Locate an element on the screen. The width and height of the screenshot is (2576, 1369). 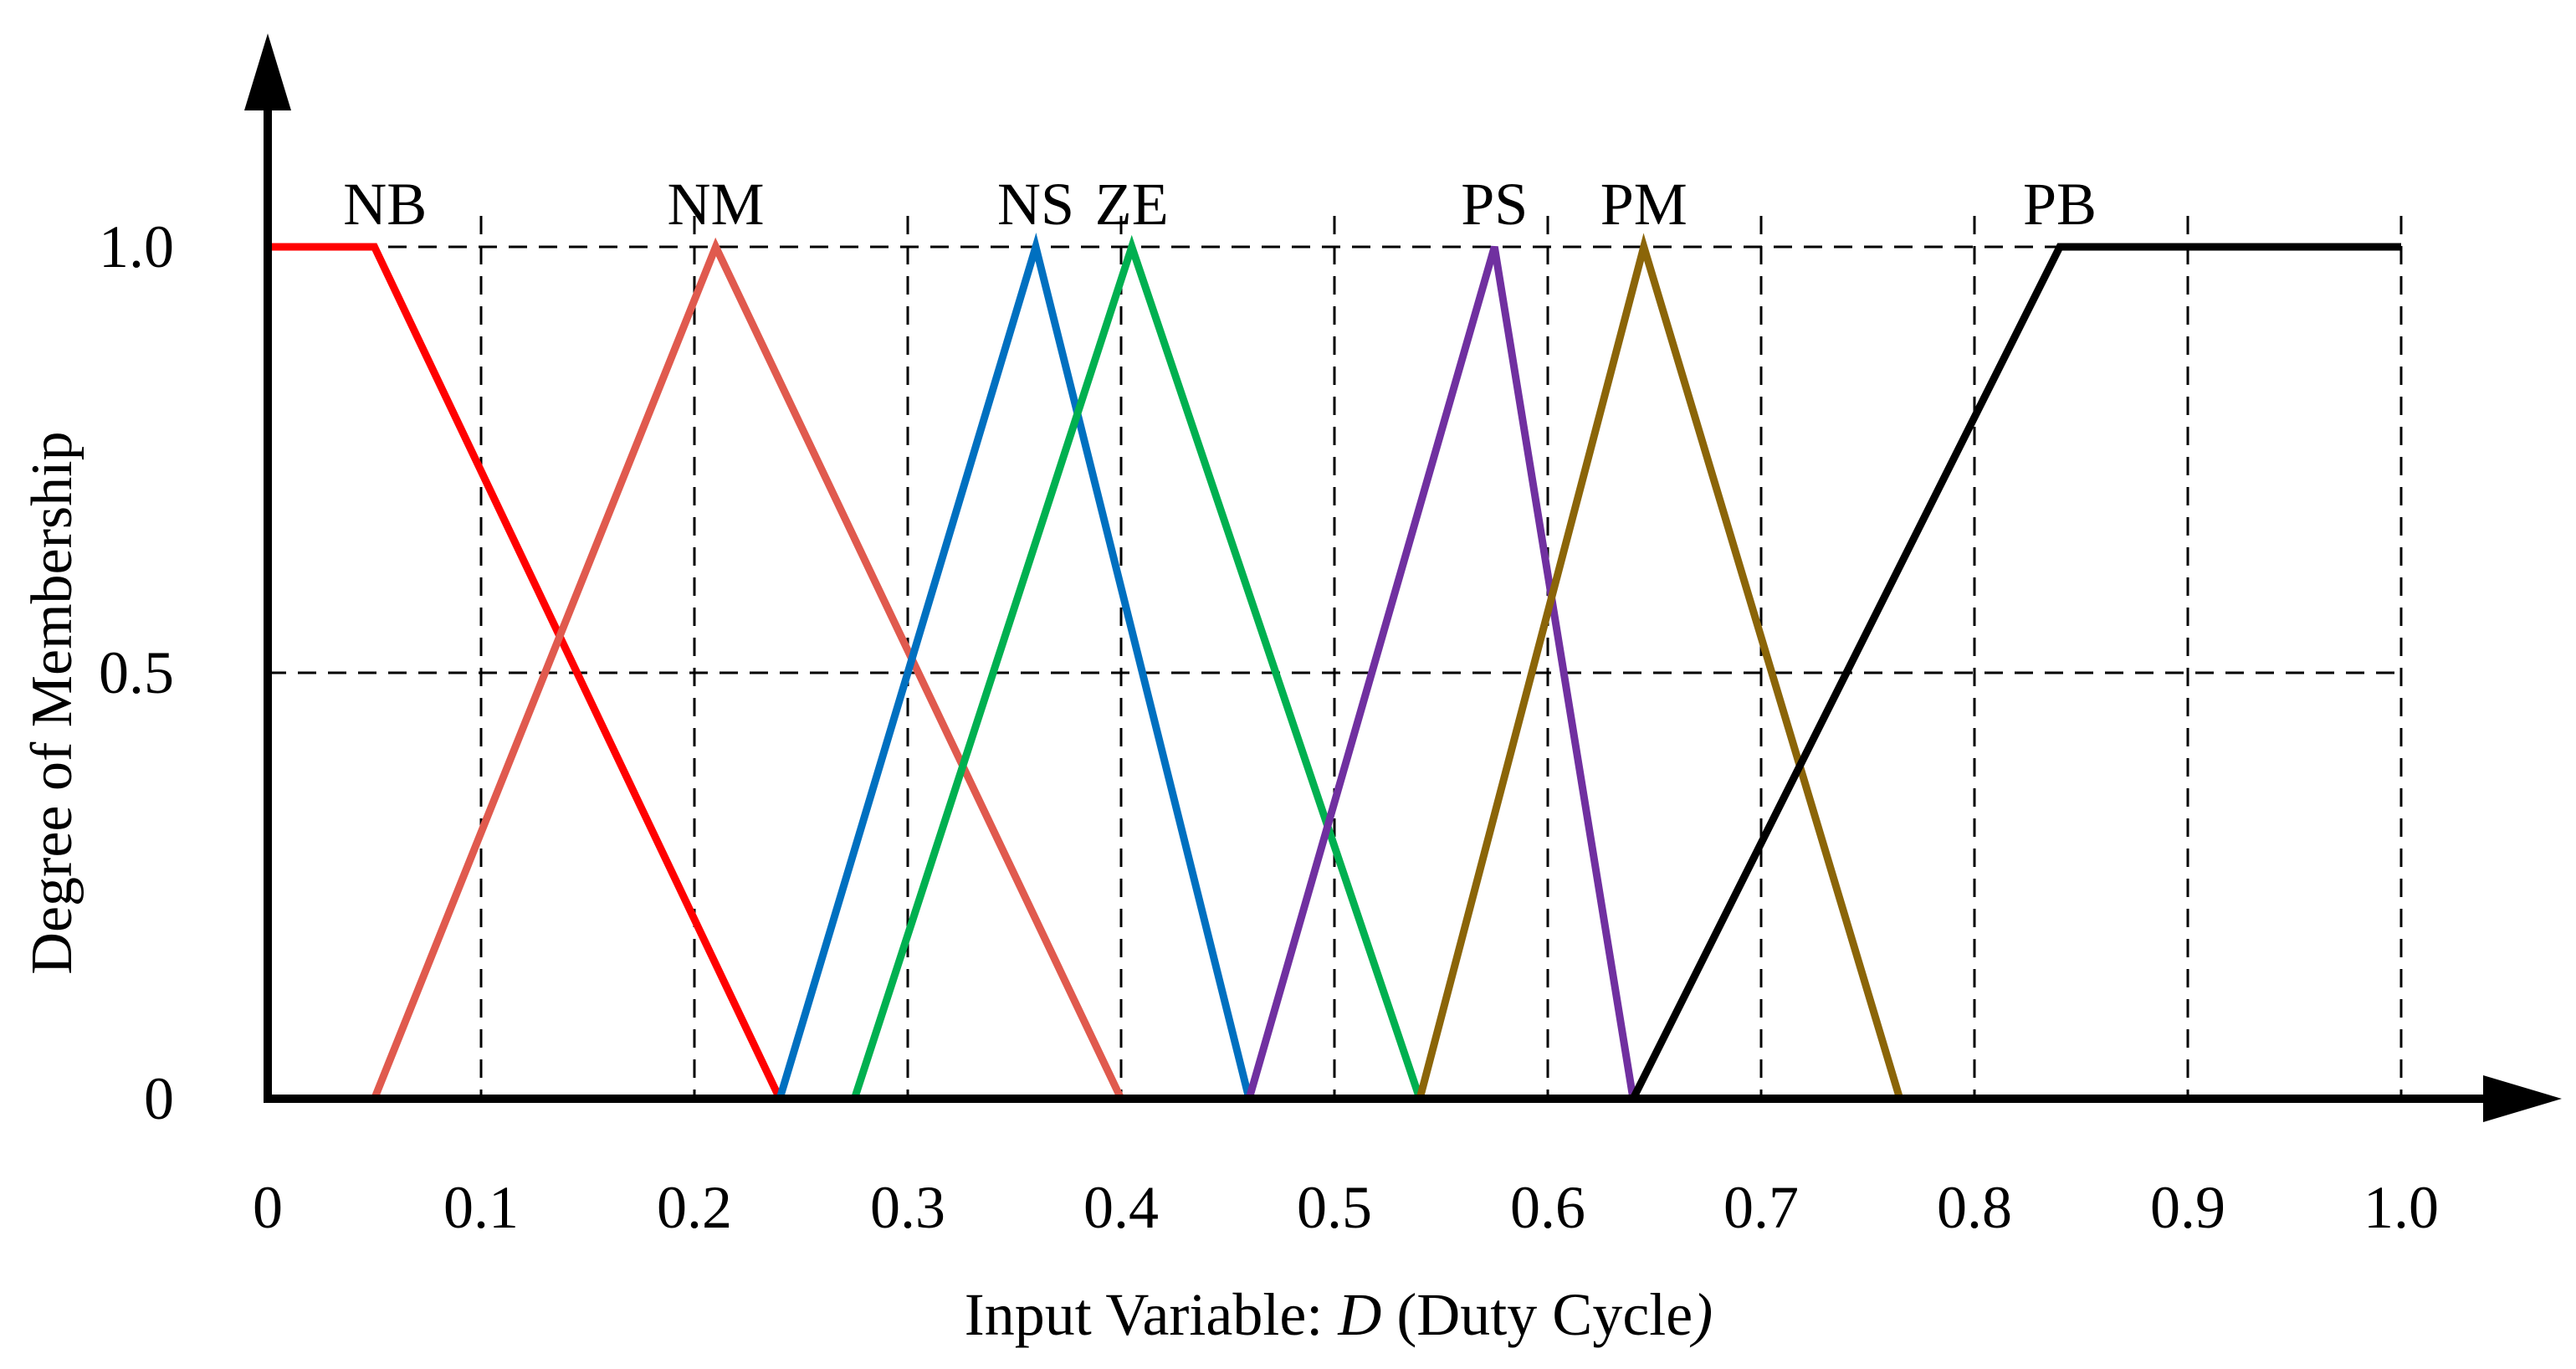
y-tick-label: 1.0 is located at coordinates (136, 247).